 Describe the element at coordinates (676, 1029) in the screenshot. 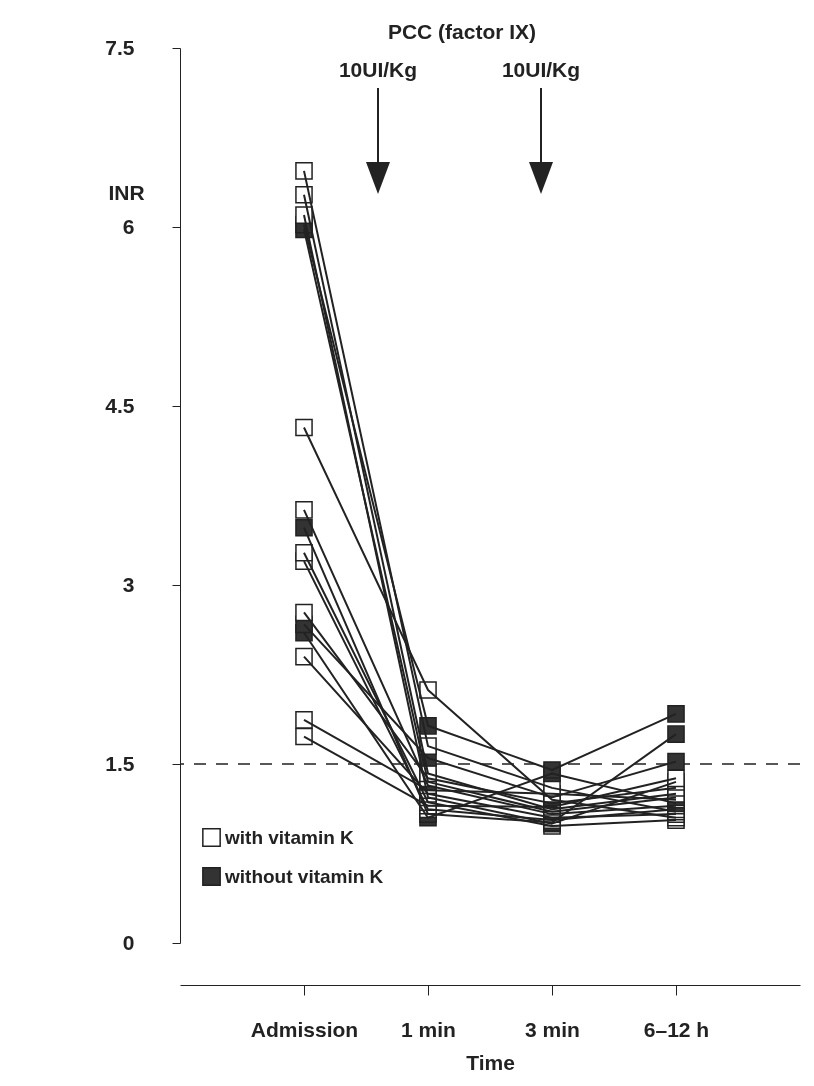

I see `x-tick-label: 6–12 h` at that location.